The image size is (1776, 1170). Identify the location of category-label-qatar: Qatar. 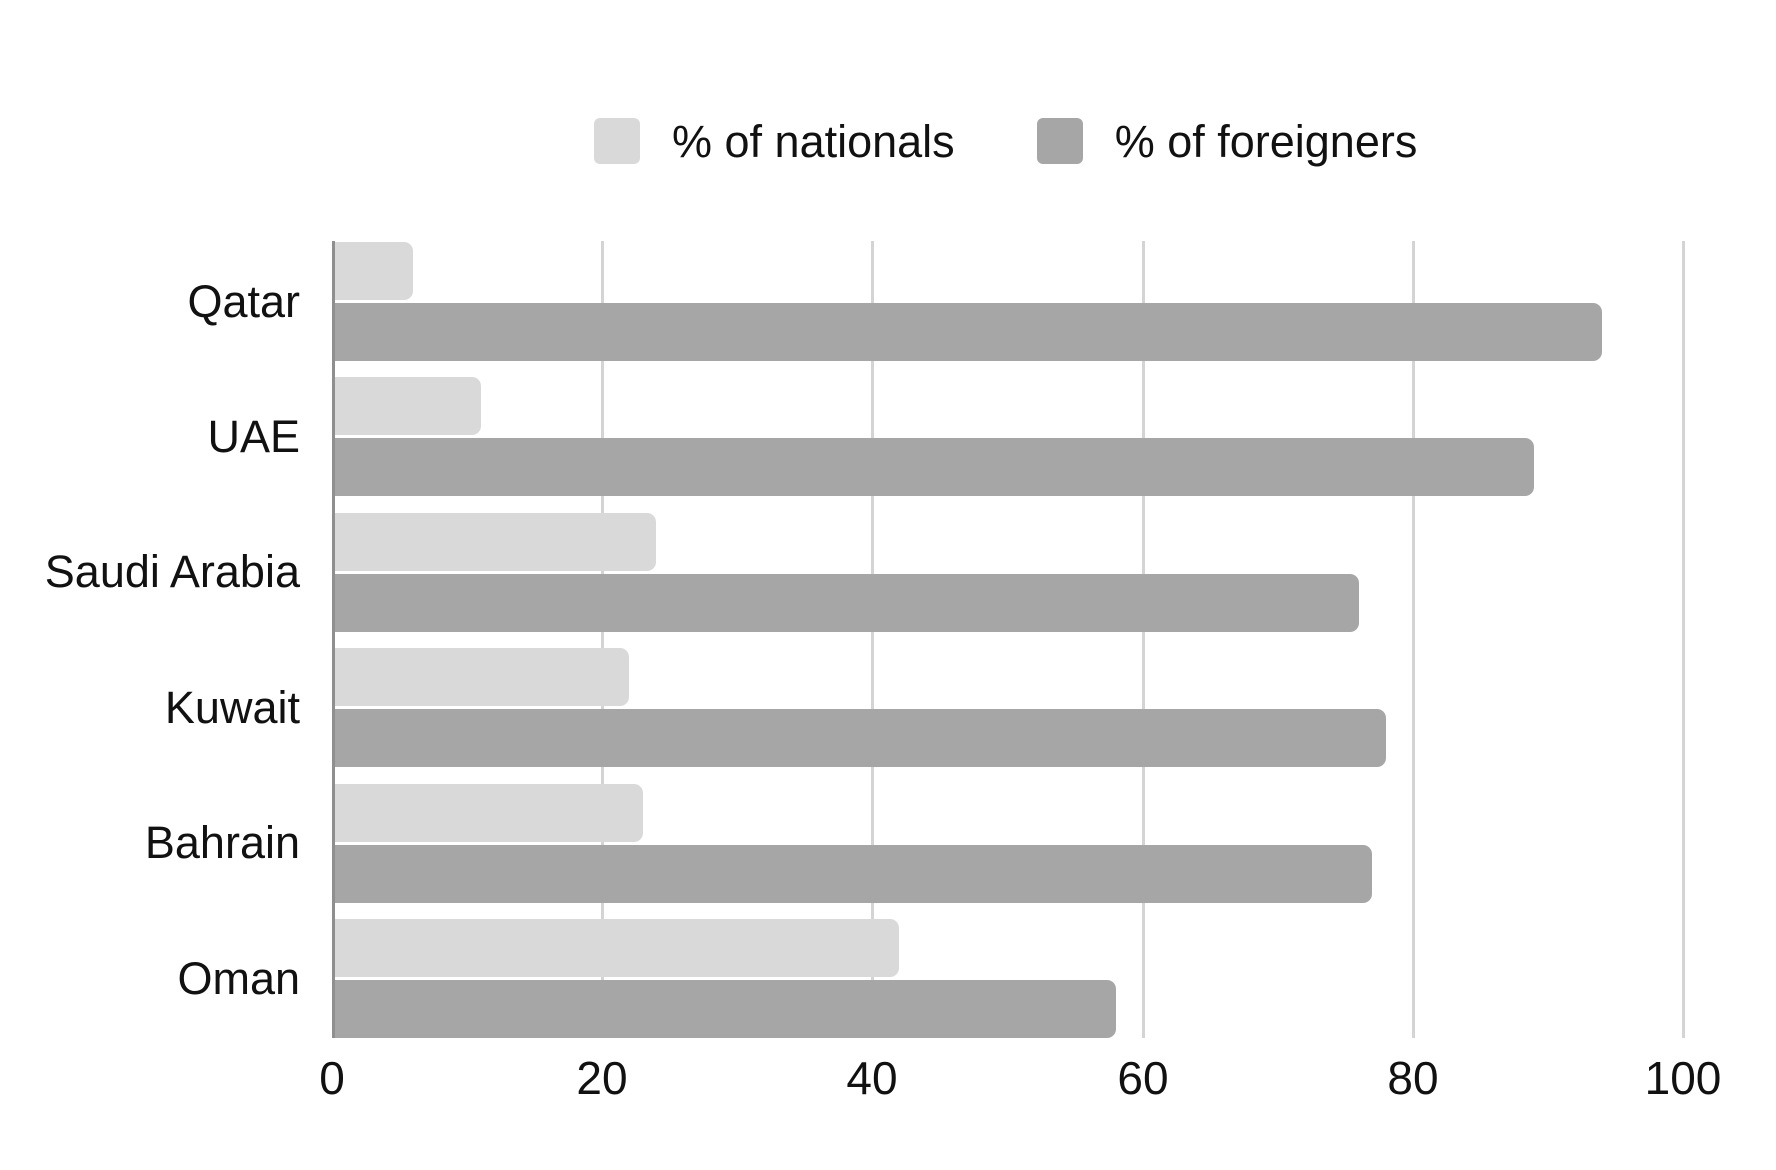
(243, 301).